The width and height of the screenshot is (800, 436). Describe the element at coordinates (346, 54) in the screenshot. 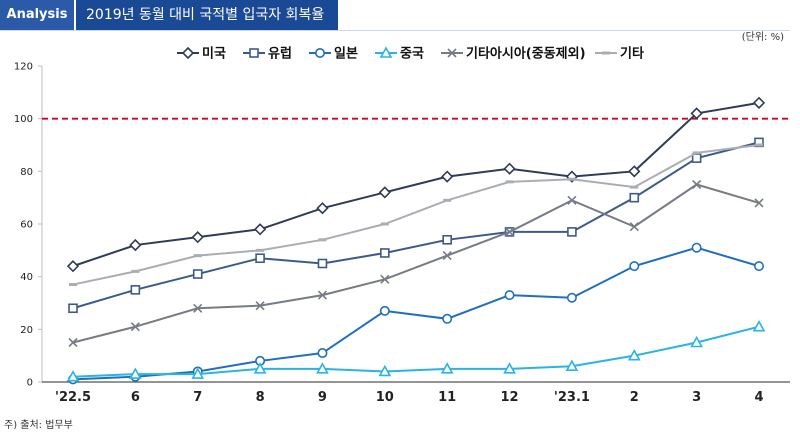

I see `legend-label-2: 일본` at that location.